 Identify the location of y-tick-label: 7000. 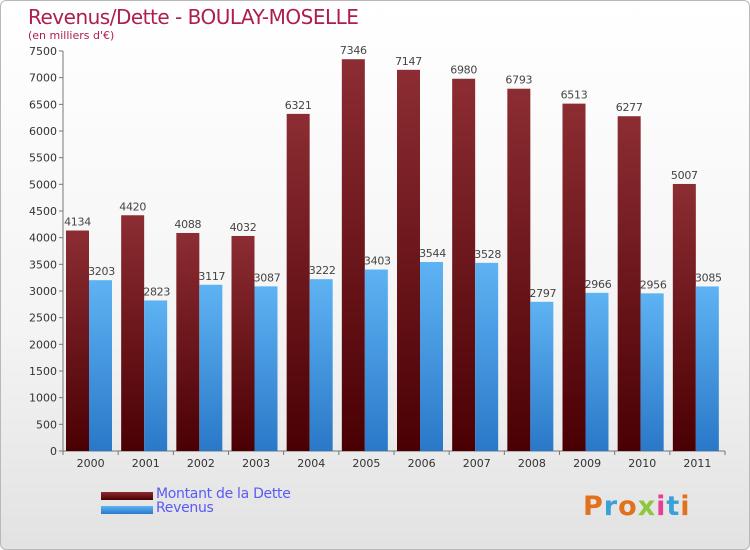
(43, 78).